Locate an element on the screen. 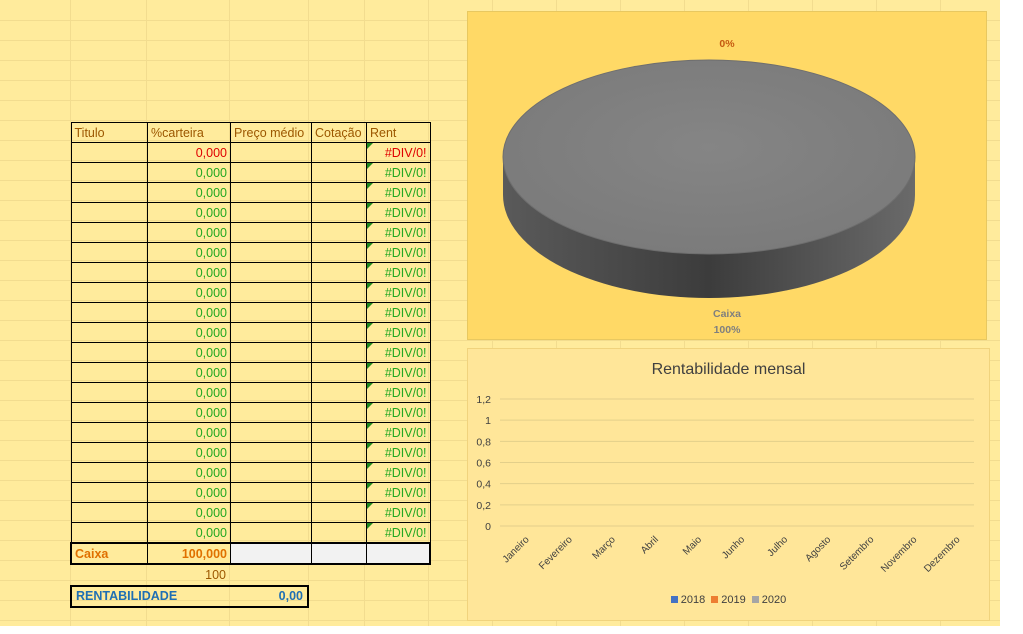 This screenshot has width=1023, height=634. rentabilidade-box: RENTABILIDADE 0,00 is located at coordinates (189, 596).